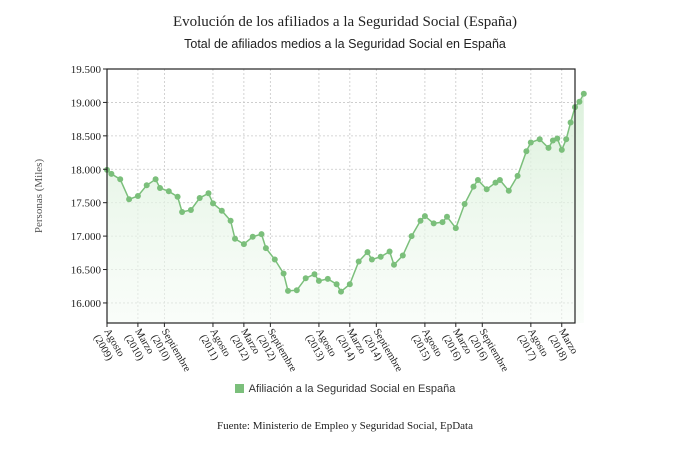 This screenshot has width=690, height=465. What do you see at coordinates (276, 353) in the screenshot?
I see `x-tick-label: Septiembre(2012)` at bounding box center [276, 353].